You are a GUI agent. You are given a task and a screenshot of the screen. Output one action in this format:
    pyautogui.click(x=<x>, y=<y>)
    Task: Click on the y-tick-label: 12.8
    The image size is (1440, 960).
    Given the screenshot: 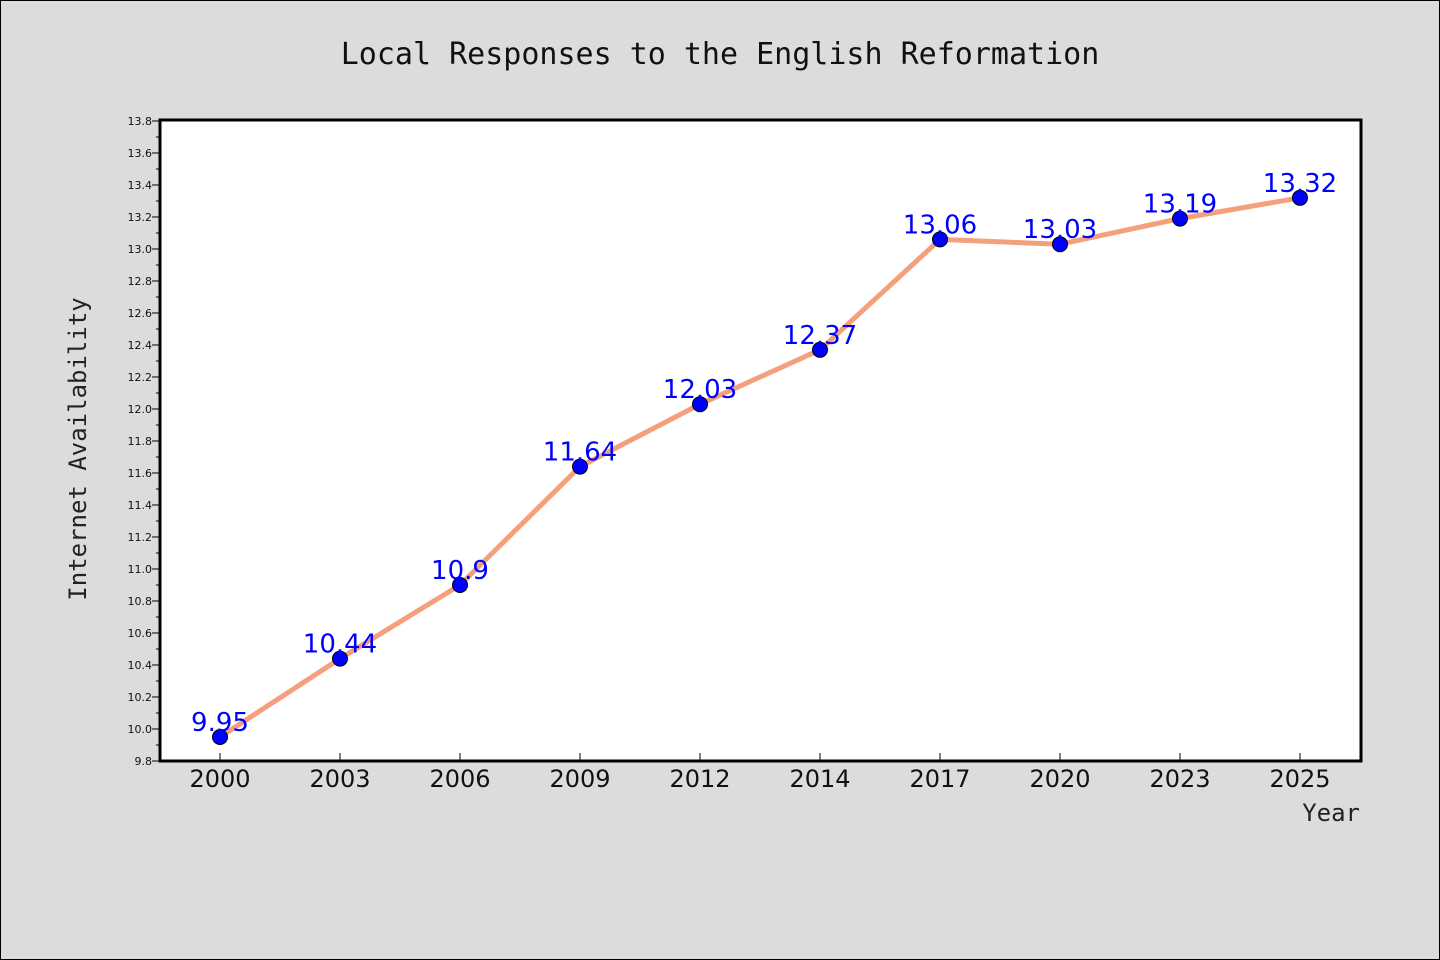 What is the action you would take?
    pyautogui.click(x=140, y=281)
    